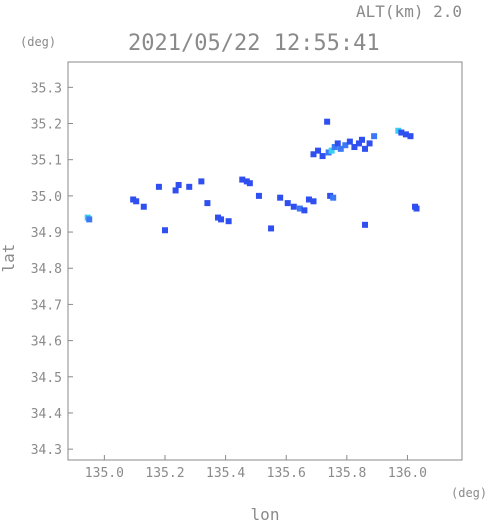 The height and width of the screenshot is (521, 491). I want to click on y-tick-label: 35.1, so click(46, 161).